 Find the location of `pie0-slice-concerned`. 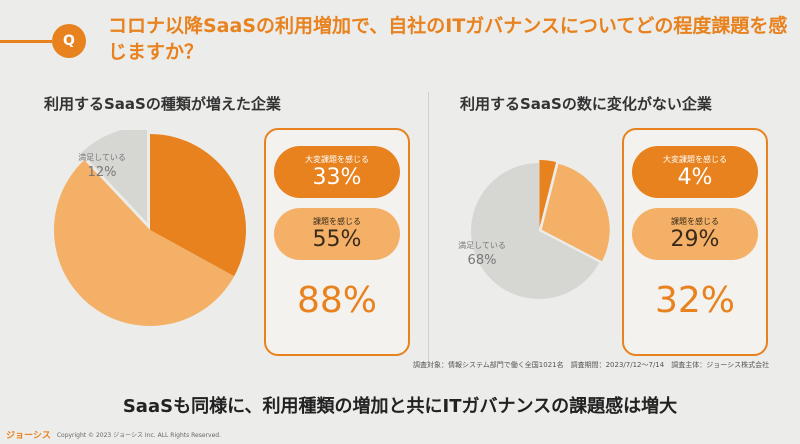

pie0-slice-concerned is located at coordinates (144, 243).